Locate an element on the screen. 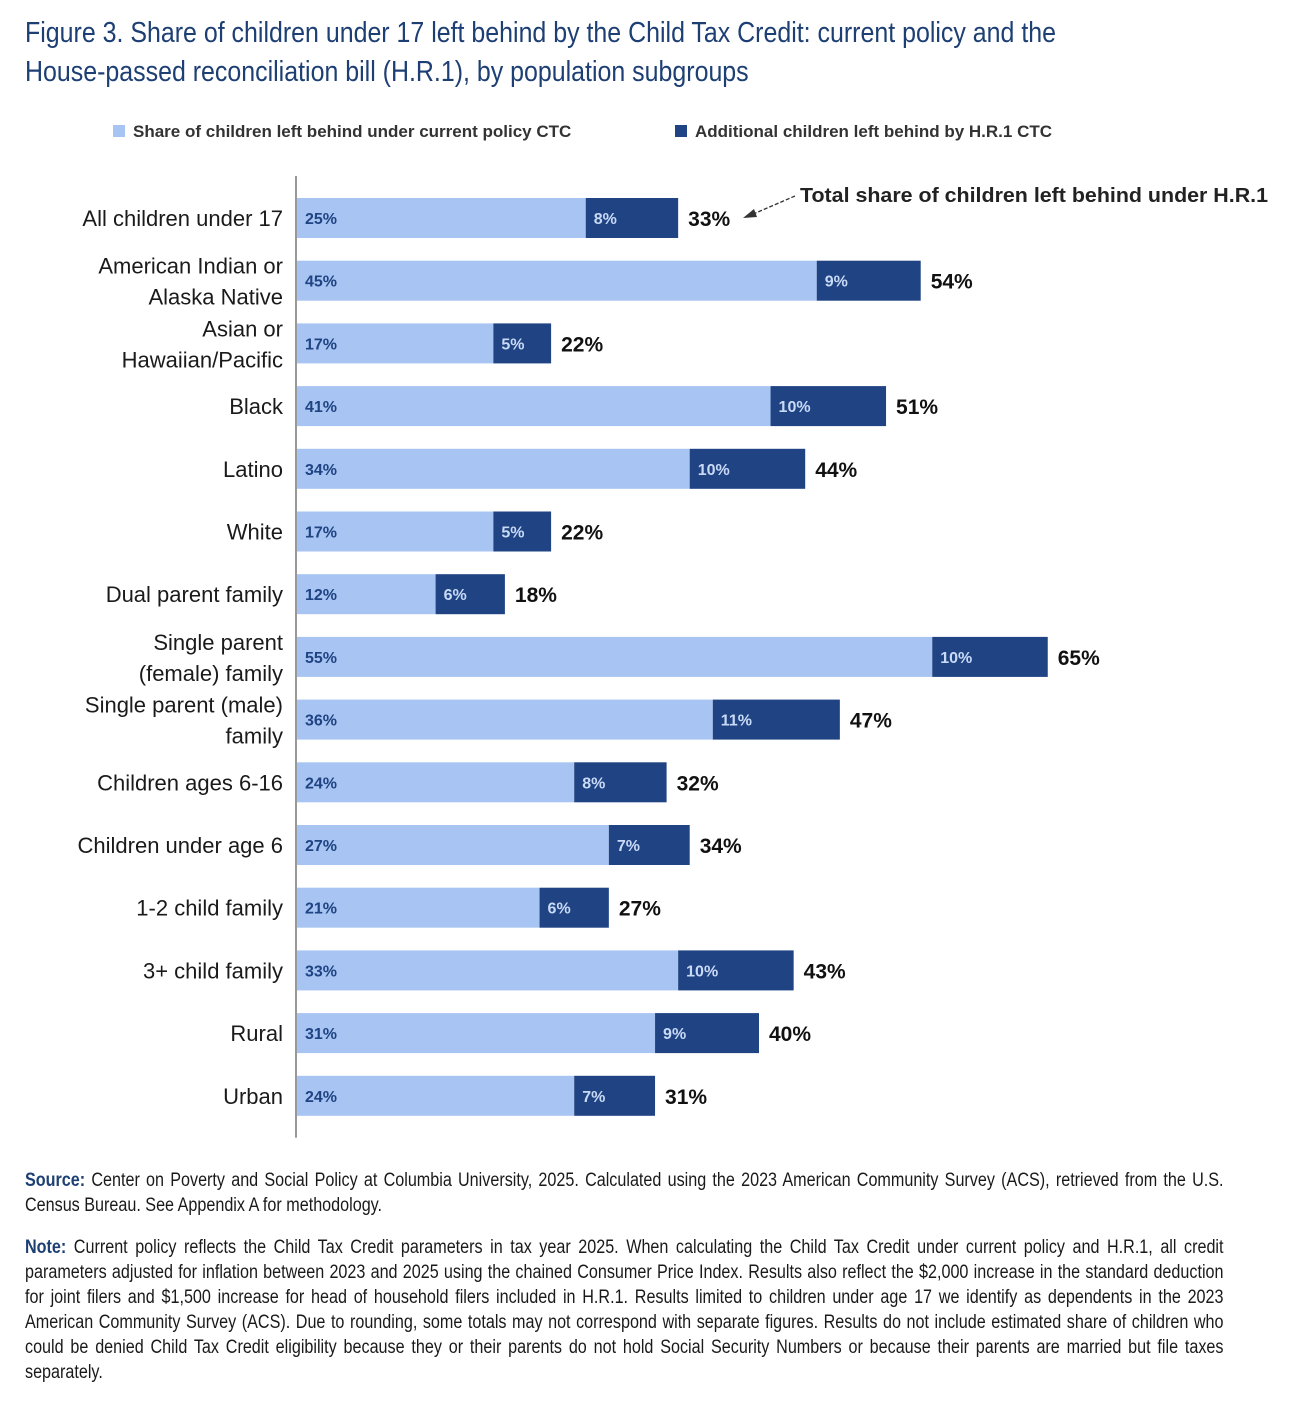 This screenshot has width=1292, height=1420. data-label-current-policy: 33% is located at coordinates (321, 971).